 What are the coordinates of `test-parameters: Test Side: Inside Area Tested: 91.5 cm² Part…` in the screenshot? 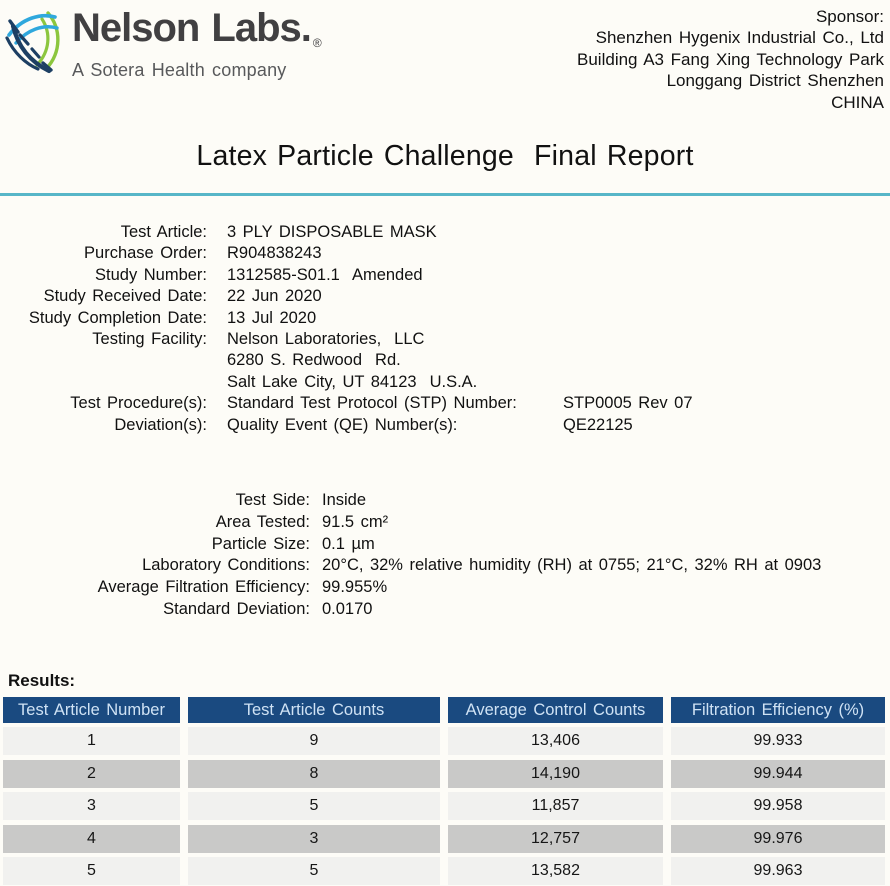 It's located at (445, 555).